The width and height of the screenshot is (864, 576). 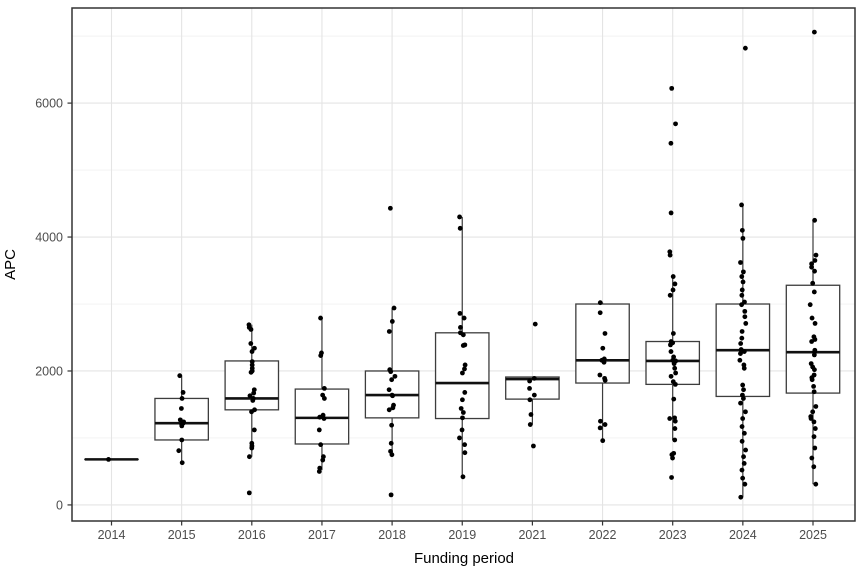 What do you see at coordinates (603, 535) in the screenshot?
I see `x-tick-label: 2022` at bounding box center [603, 535].